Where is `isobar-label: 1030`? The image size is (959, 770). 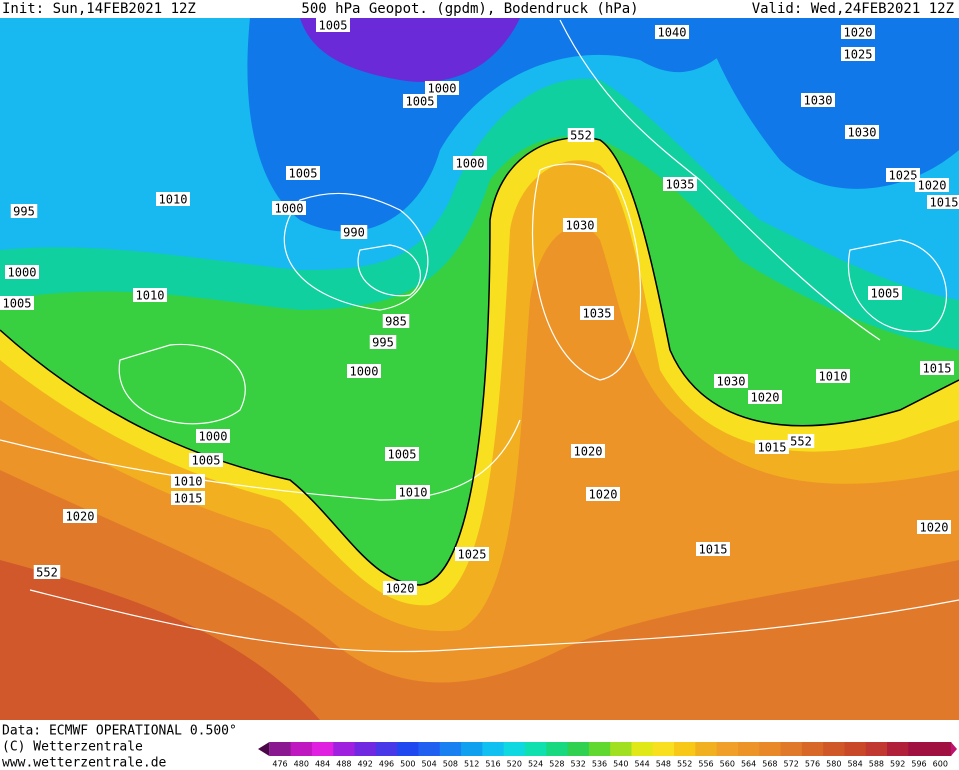
isobar-label: 1030 is located at coordinates (818, 101).